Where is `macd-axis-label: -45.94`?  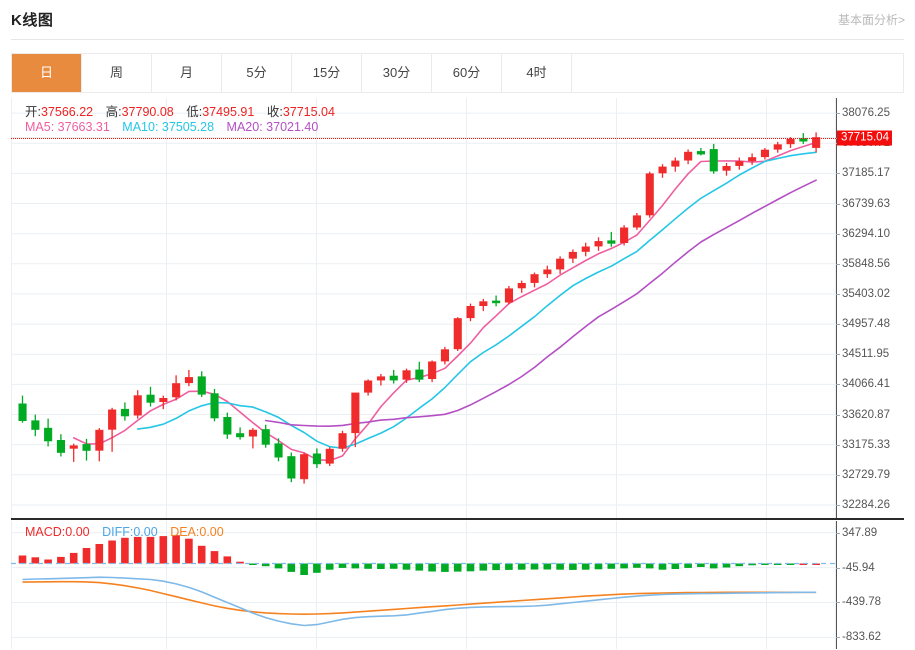 macd-axis-label: -45.94 is located at coordinates (858, 567).